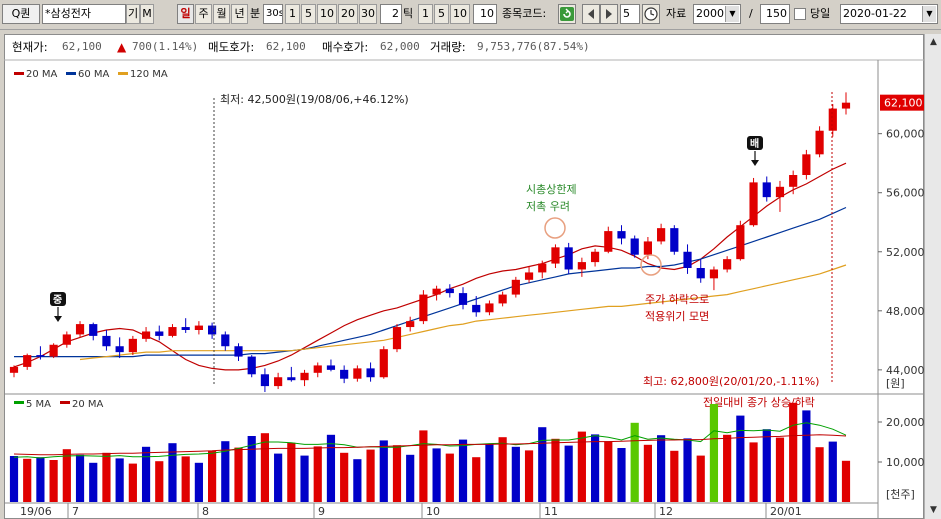  I want to click on volume-tick-label: 20,000, so click(905, 422).